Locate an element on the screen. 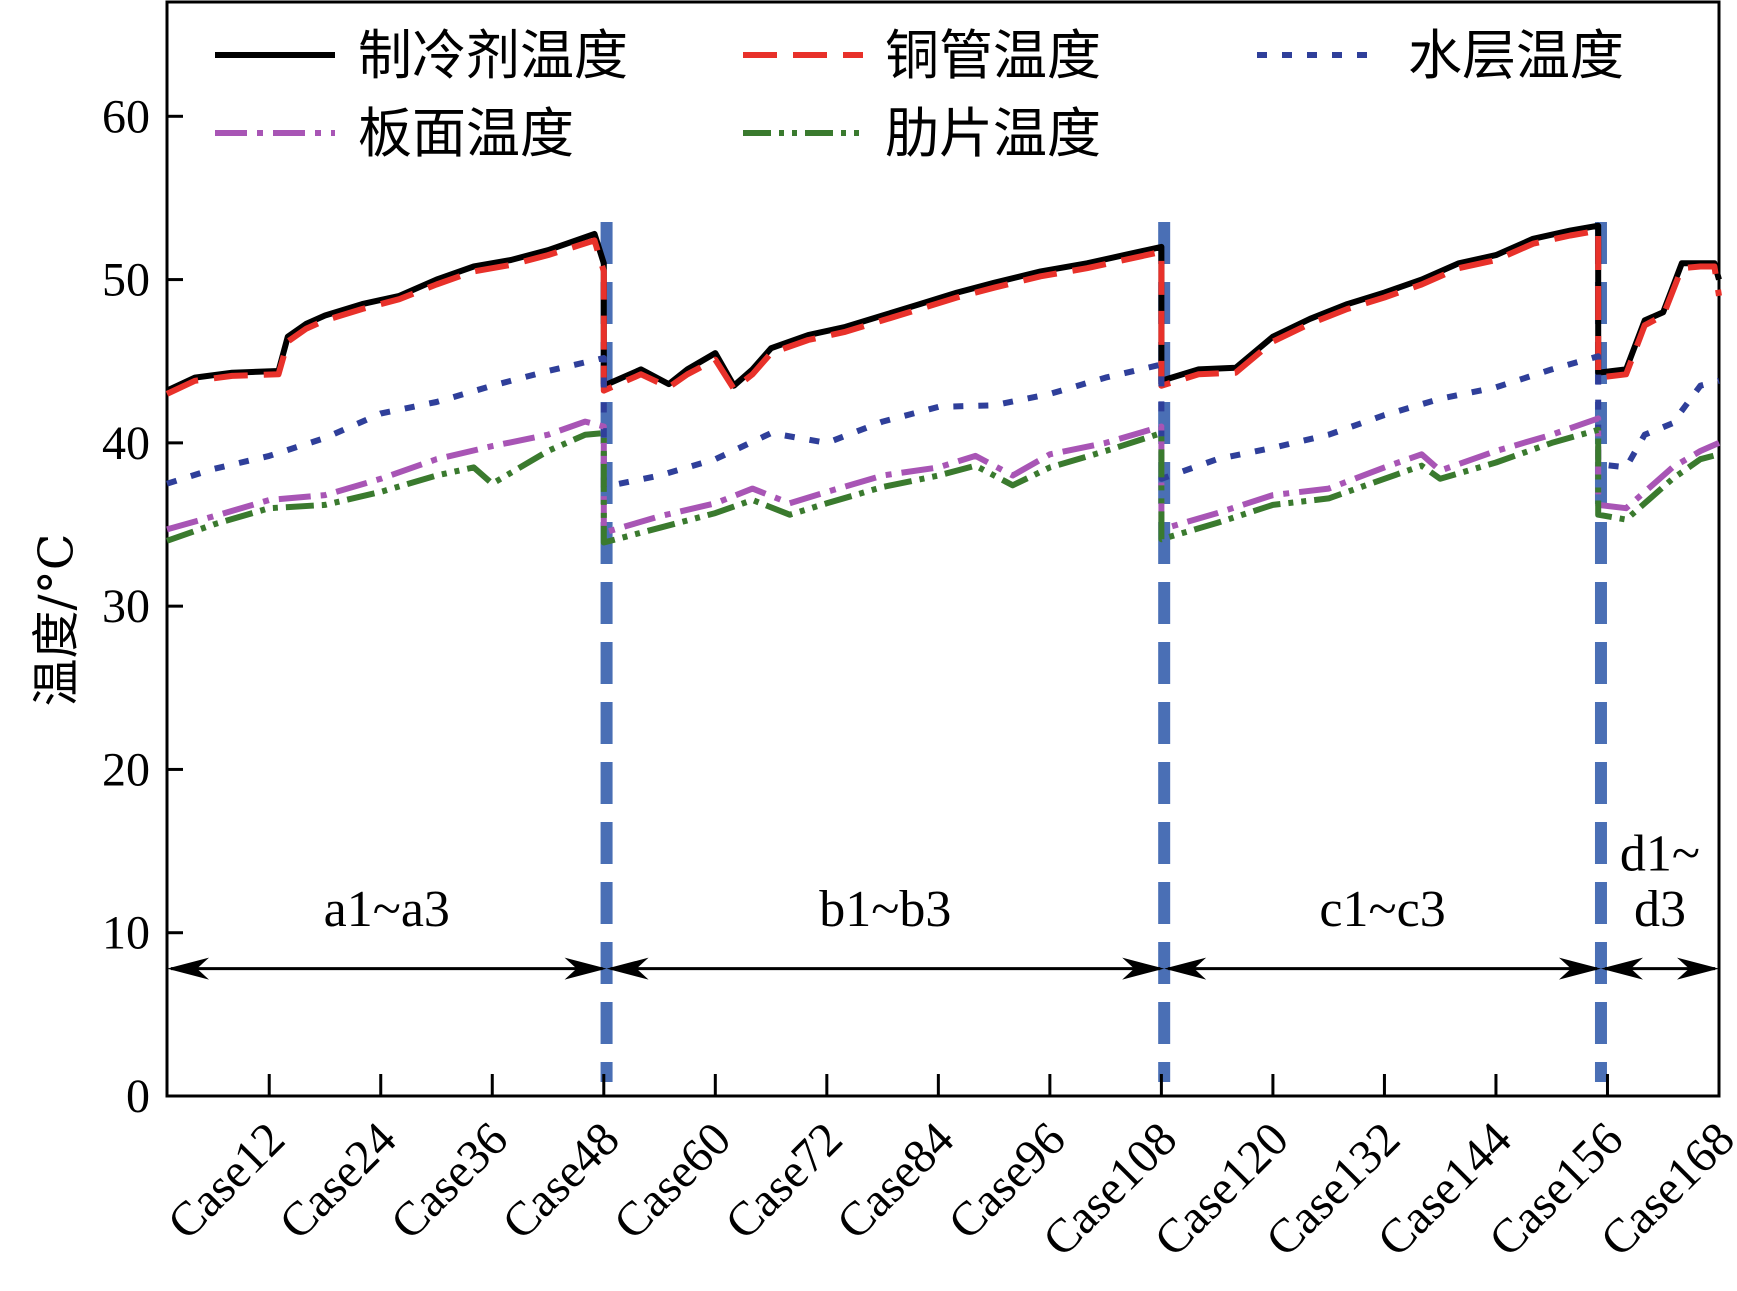 This screenshot has width=1737, height=1291. x-tick-label-48: Case48 is located at coordinates (560, 1180).